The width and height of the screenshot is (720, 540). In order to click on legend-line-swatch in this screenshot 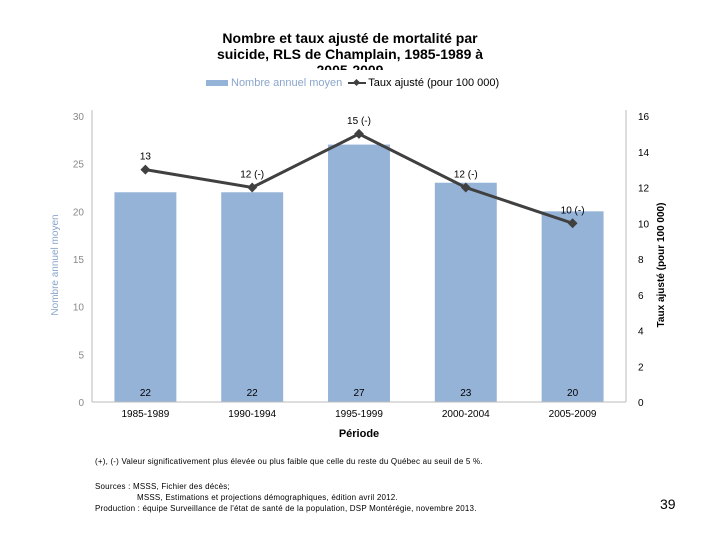, I will do `click(357, 83)`.